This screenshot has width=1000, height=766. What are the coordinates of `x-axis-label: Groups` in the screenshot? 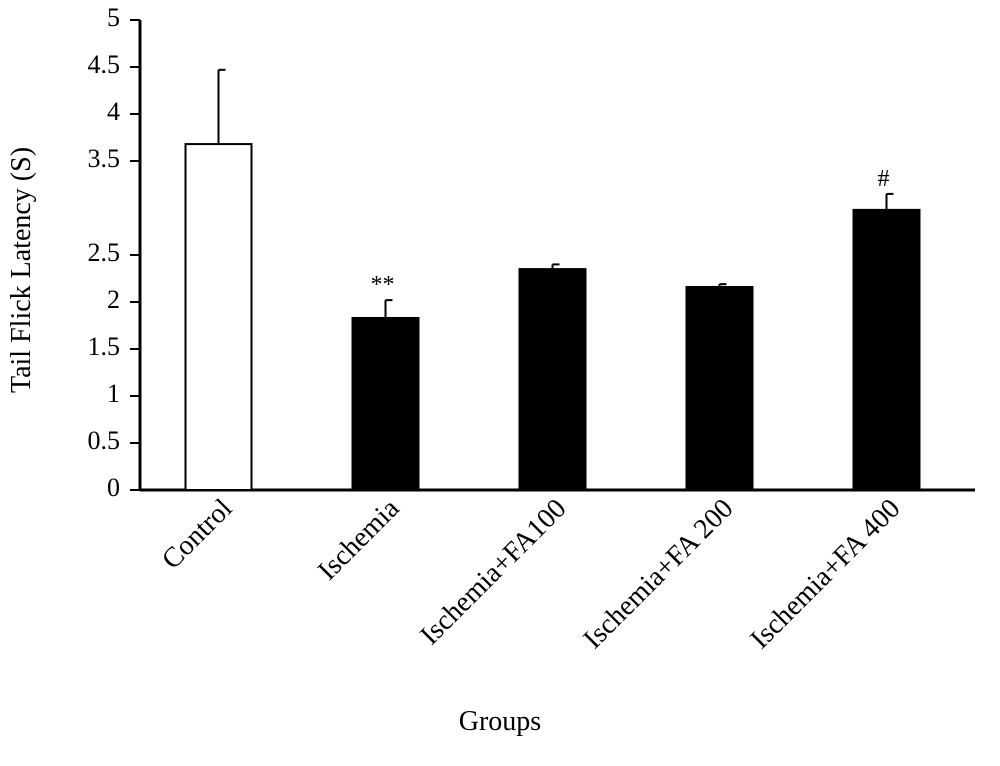 It's located at (500, 721).